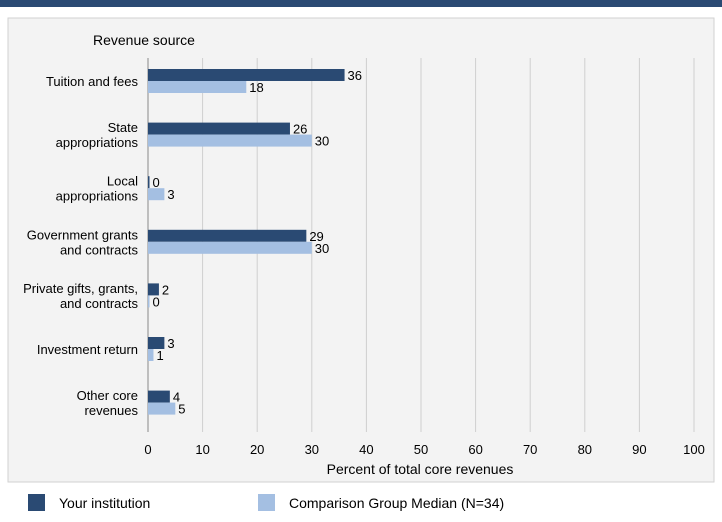 Image resolution: width=722 pixels, height=522 pixels. Describe the element at coordinates (144, 40) in the screenshot. I see `chart-title: Revenue source` at that location.